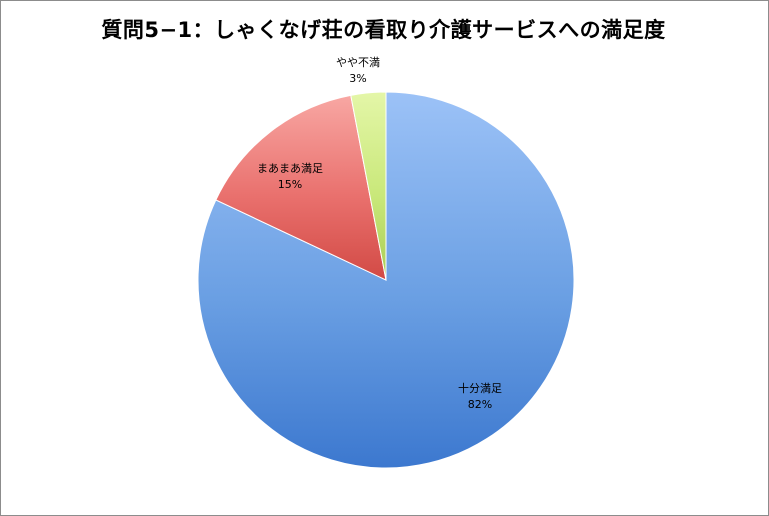 The width and height of the screenshot is (769, 516). What do you see at coordinates (290, 168) in the screenshot?
I see `slice-label: まあまあ満足` at bounding box center [290, 168].